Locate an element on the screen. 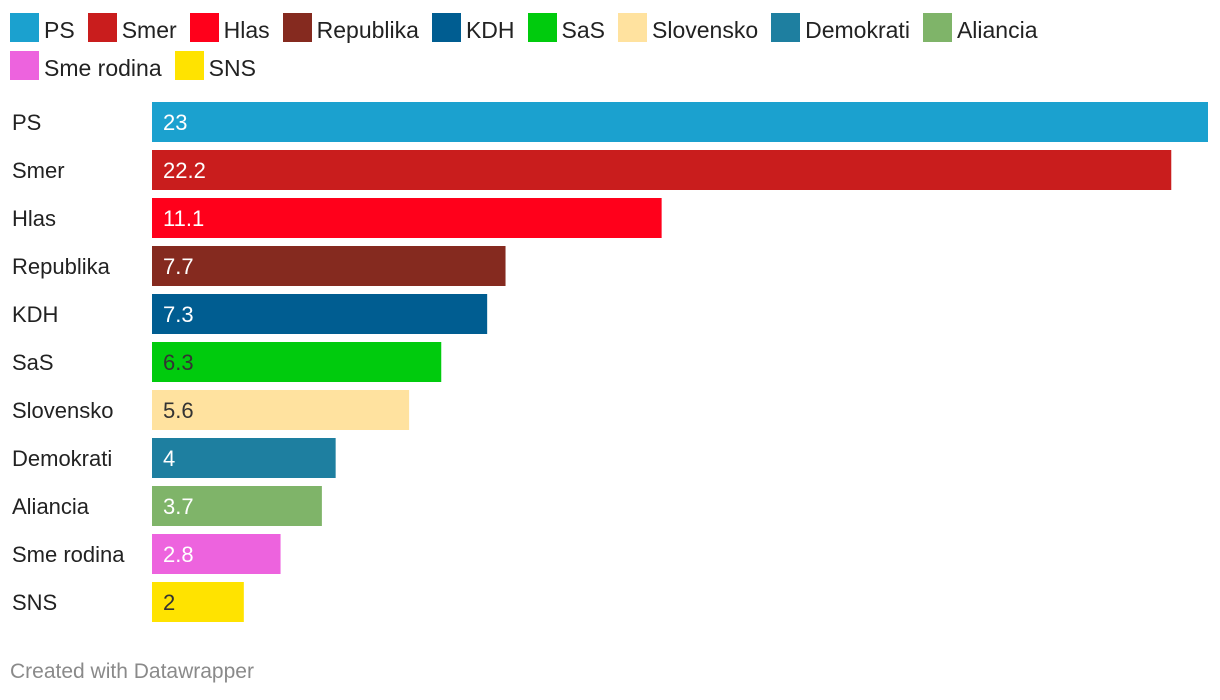 This screenshot has height=700, width=1220. category-label: Smer is located at coordinates (38, 170).